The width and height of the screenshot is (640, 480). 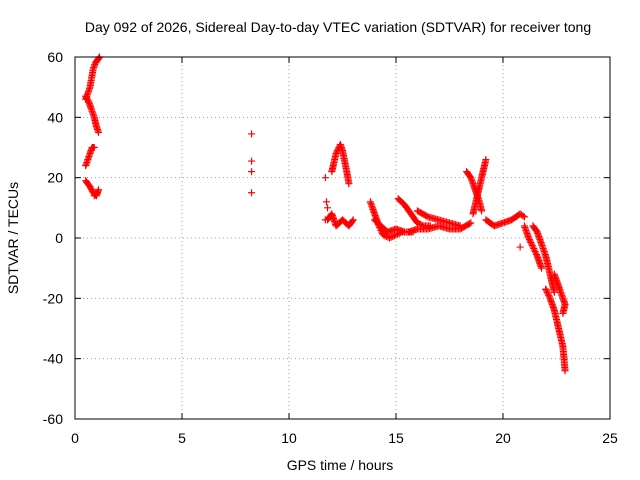 What do you see at coordinates (182, 438) in the screenshot?
I see `x-tick-label: 5` at bounding box center [182, 438].